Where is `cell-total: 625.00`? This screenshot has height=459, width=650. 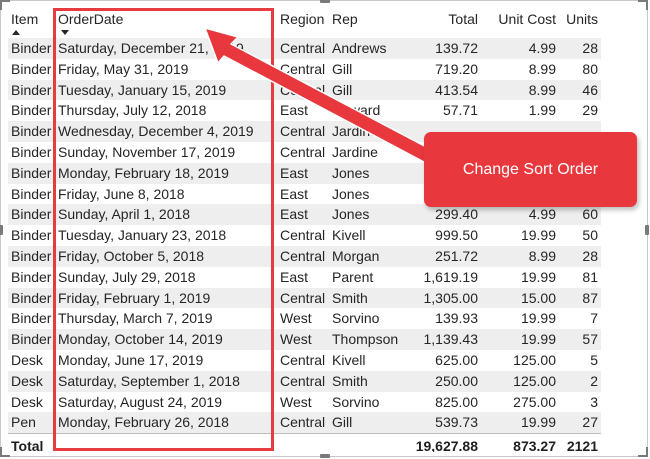
cell-total: 625.00 is located at coordinates (442, 360).